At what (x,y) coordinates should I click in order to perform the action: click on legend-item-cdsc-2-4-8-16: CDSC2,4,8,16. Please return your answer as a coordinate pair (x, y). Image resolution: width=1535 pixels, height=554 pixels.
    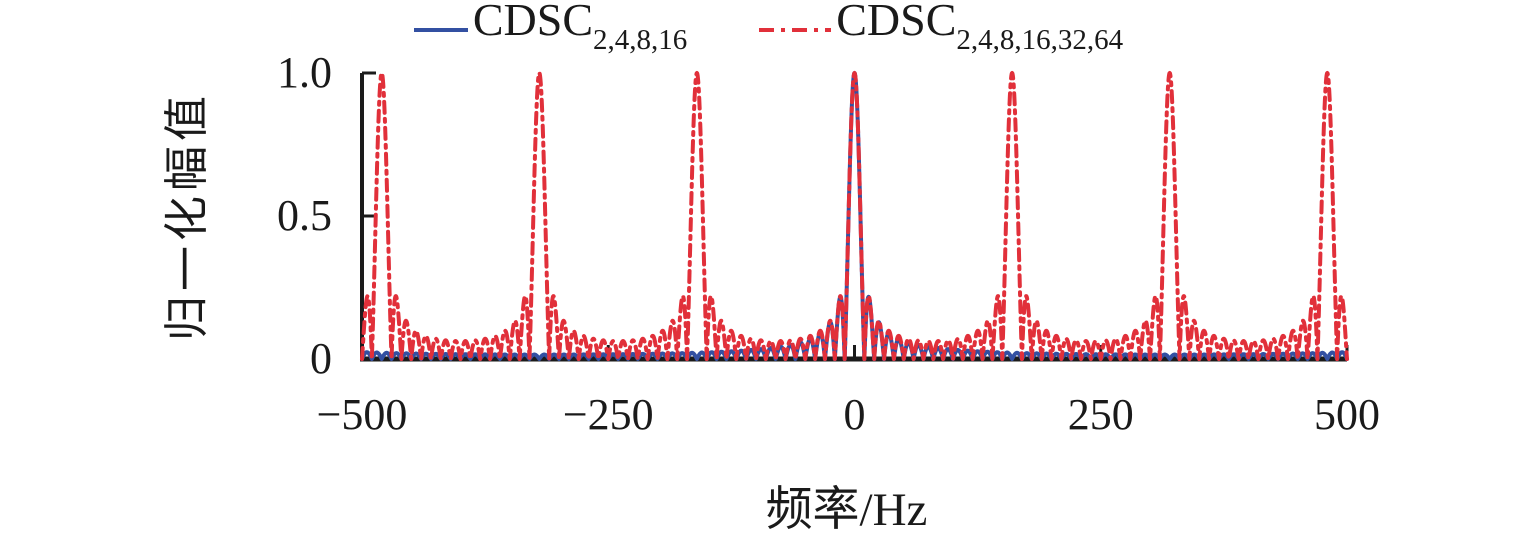
    Looking at the image, I should click on (549, 31).